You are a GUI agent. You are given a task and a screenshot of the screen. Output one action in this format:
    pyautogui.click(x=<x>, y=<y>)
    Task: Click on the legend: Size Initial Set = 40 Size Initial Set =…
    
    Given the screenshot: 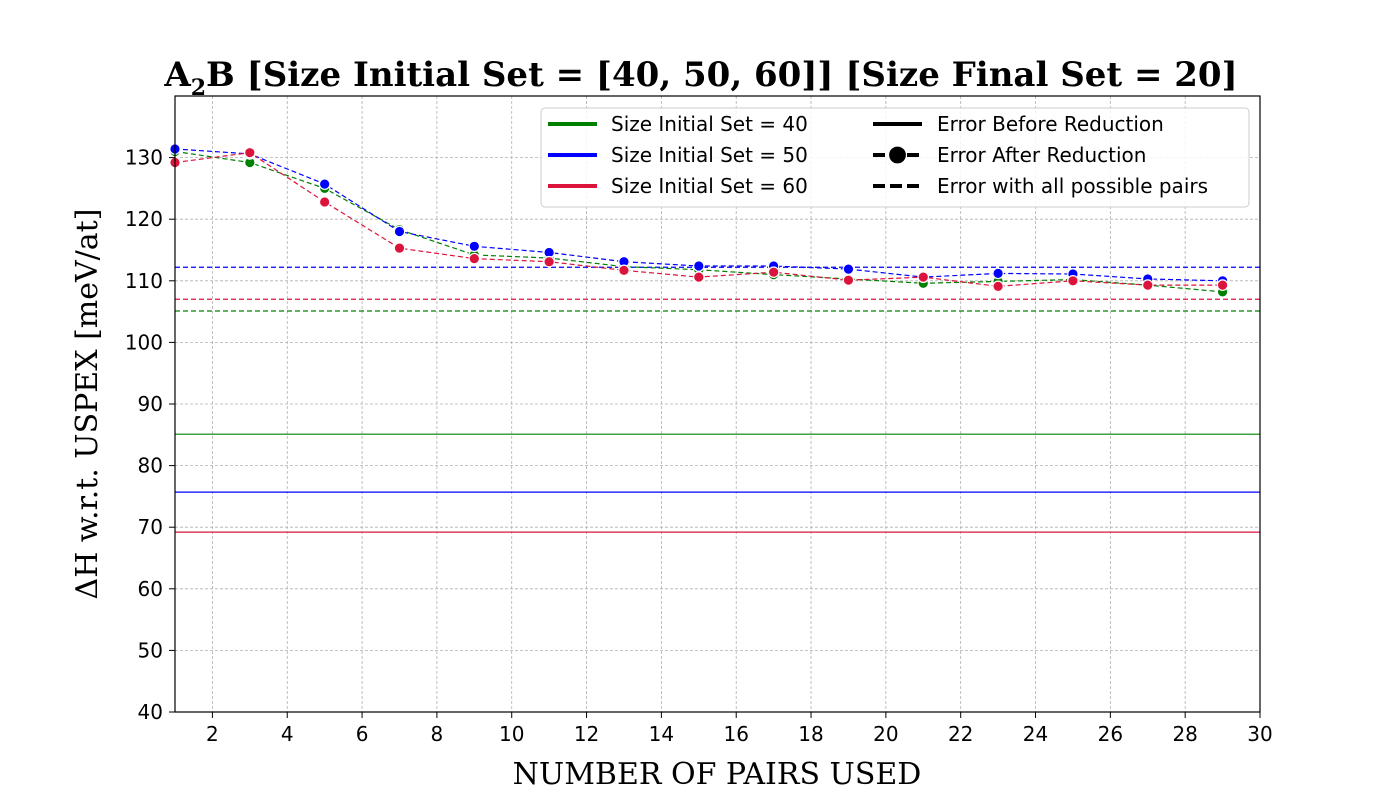 What is the action you would take?
    pyautogui.click(x=895, y=157)
    